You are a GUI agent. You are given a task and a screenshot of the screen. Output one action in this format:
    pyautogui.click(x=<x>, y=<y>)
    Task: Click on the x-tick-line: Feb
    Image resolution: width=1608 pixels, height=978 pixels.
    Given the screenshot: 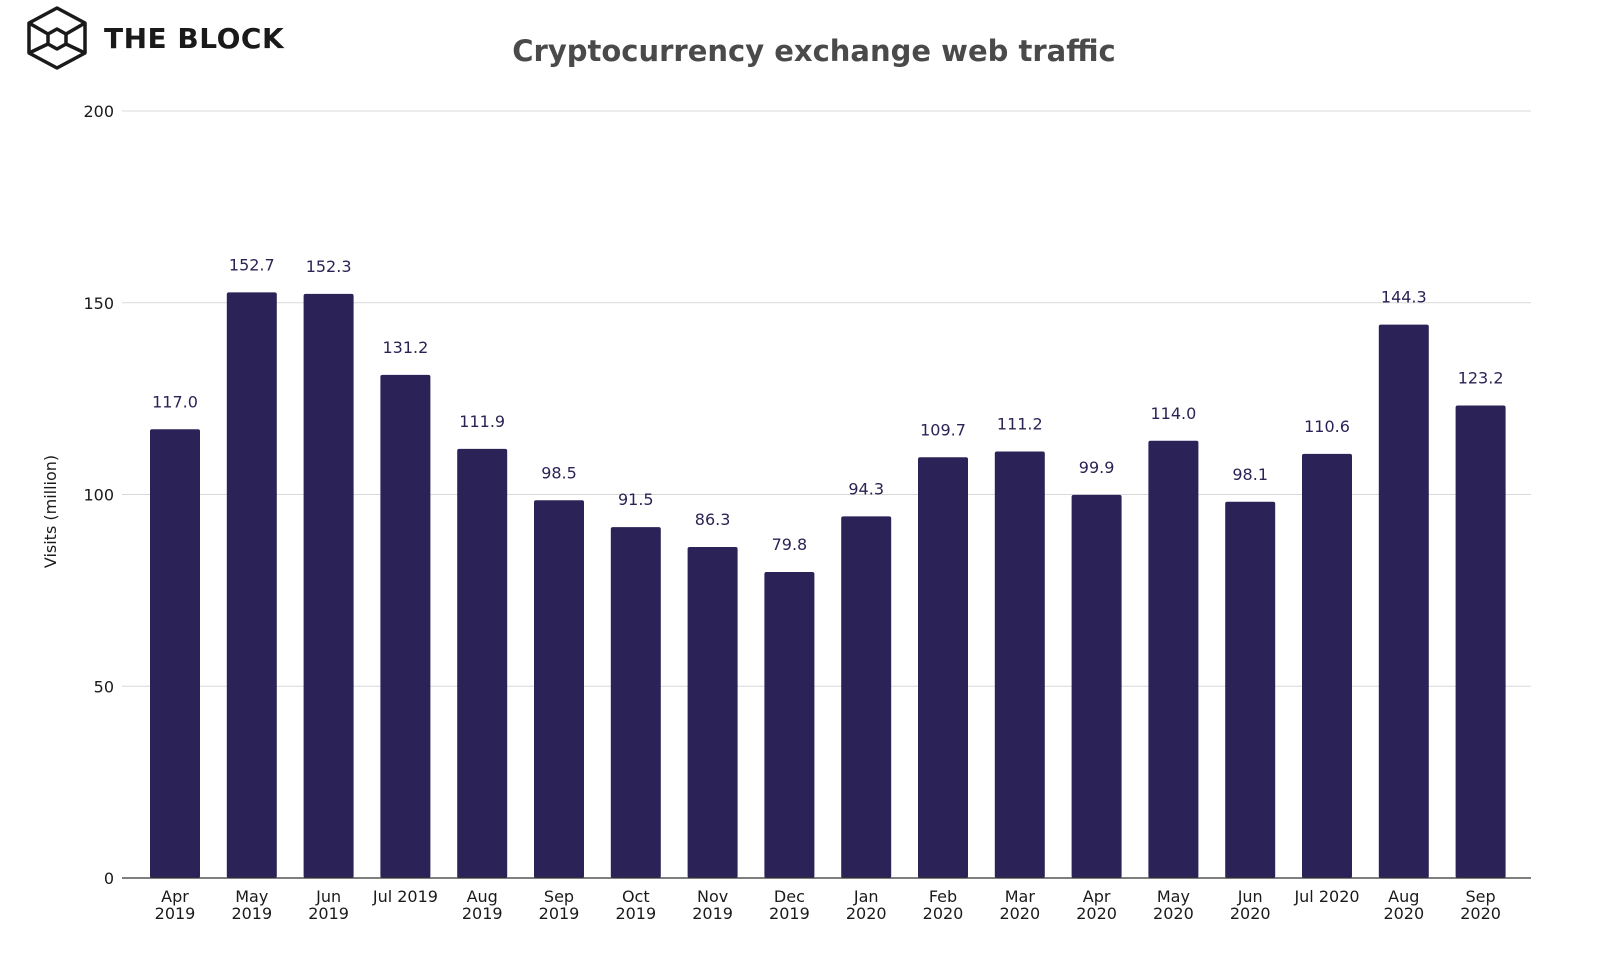 What is the action you would take?
    pyautogui.click(x=943, y=896)
    